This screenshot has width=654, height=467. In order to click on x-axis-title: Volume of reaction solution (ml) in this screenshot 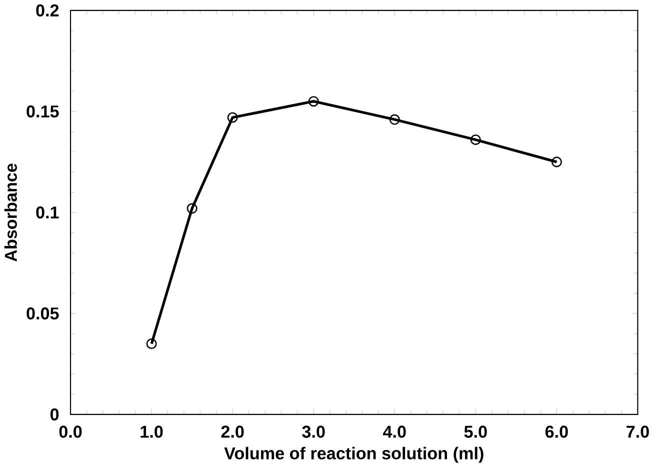, I will do `click(354, 454)`.